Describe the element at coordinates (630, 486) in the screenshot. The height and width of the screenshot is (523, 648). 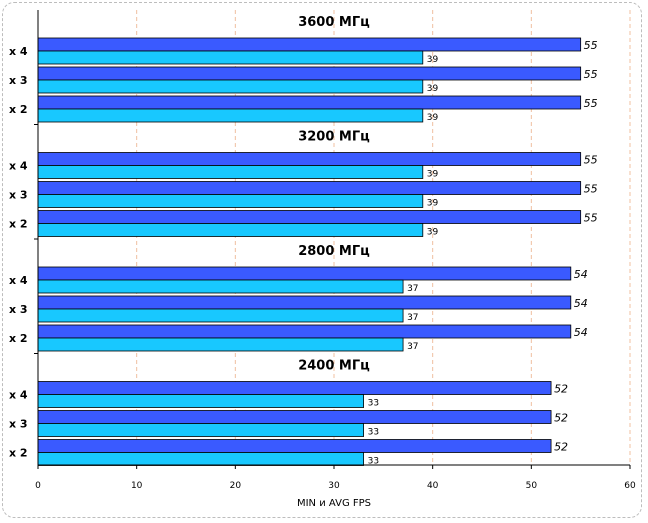
I see `x-tick-label: 60` at that location.